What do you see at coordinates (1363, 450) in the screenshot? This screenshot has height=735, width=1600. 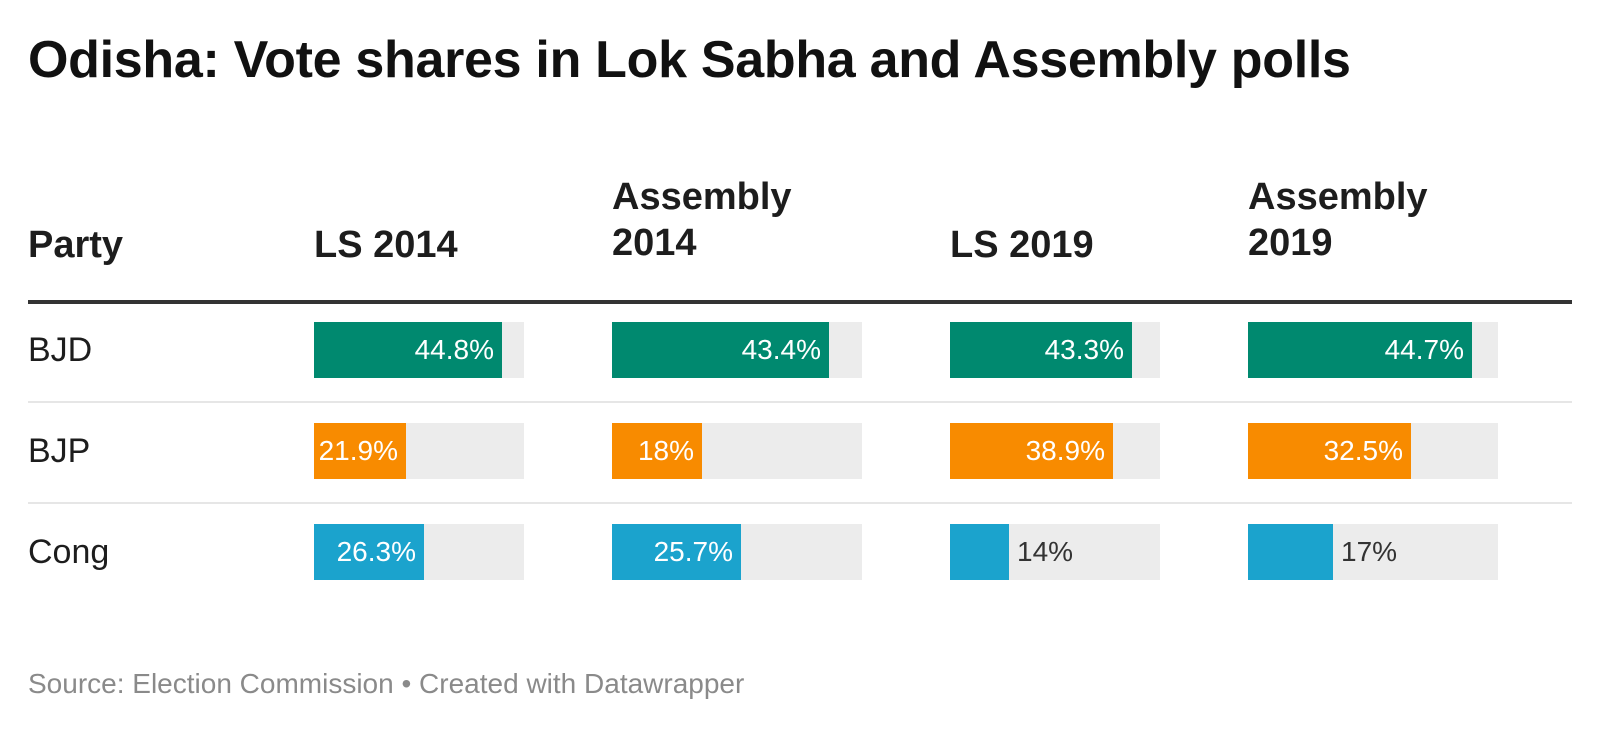 I see `value-label: 32.5%` at bounding box center [1363, 450].